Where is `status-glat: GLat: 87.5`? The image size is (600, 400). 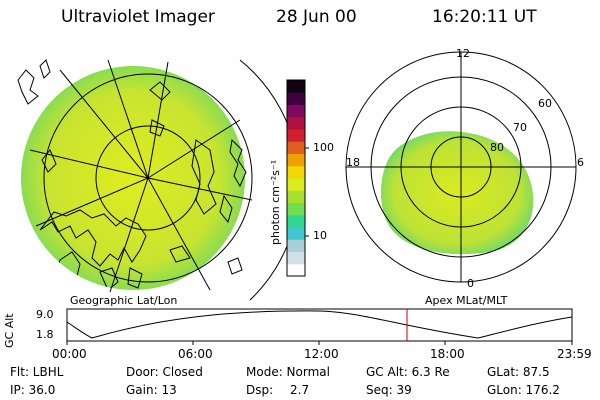 status-glat: GLat: 87.5 is located at coordinates (518, 372).